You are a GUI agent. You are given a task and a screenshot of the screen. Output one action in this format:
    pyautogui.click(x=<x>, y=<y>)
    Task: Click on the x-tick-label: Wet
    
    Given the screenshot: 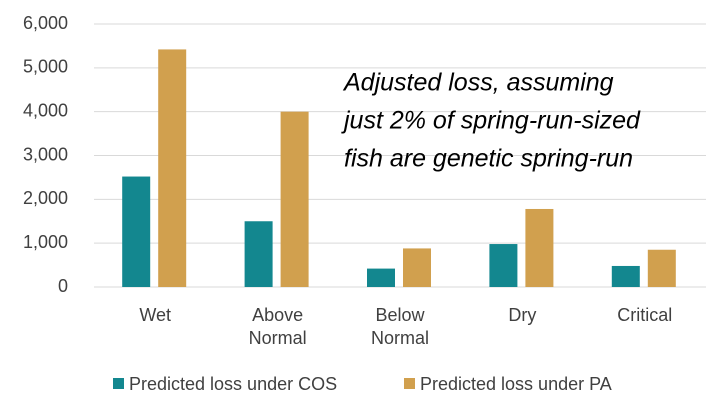 What is the action you would take?
    pyautogui.click(x=155, y=315)
    